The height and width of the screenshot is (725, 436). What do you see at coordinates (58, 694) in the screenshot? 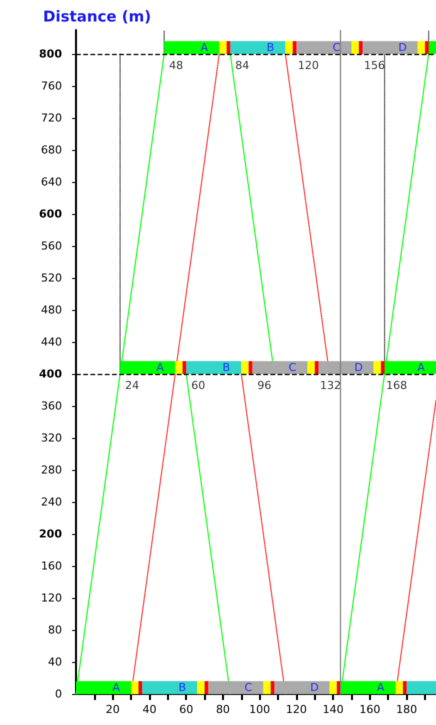
I see `y-tick-label: 0` at bounding box center [58, 694].